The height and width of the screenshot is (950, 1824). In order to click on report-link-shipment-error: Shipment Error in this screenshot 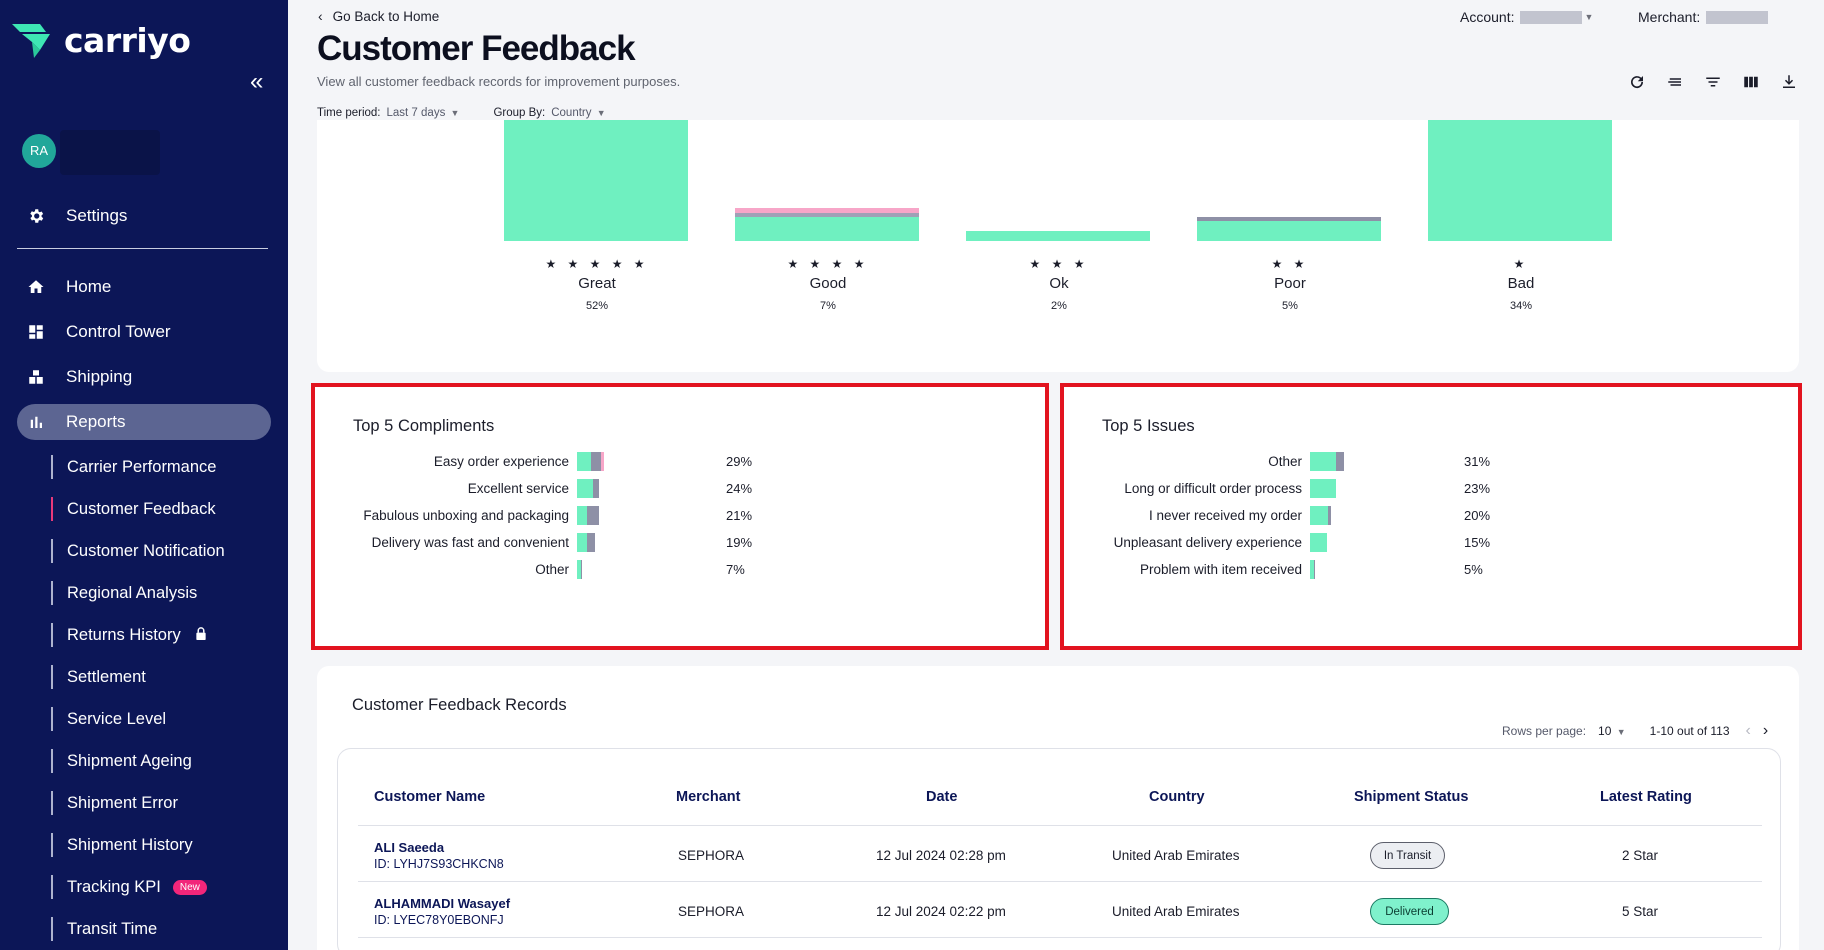, I will do `click(114, 803)`.